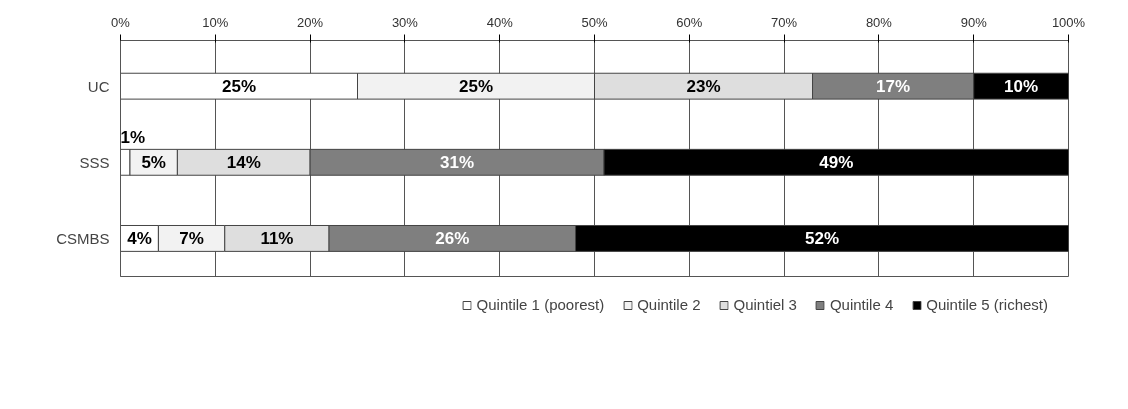 The image size is (1128, 409). Describe the element at coordinates (452, 238) in the screenshot. I see `data-label: 26%` at that location.